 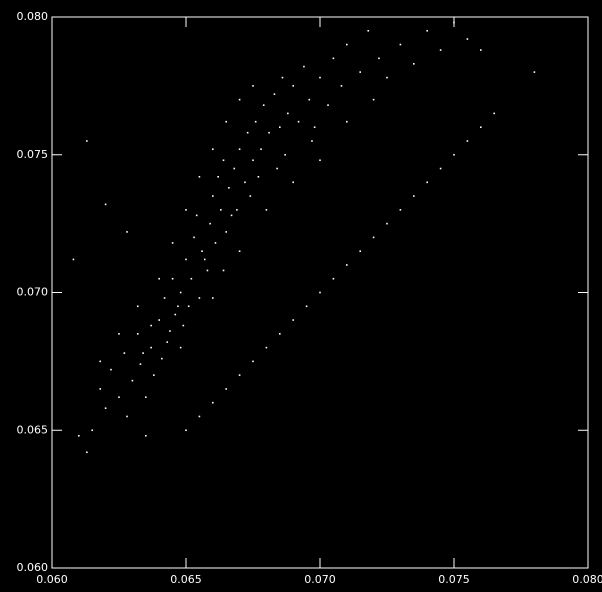 I want to click on x-tick-label: 0.080, so click(x=587, y=579).